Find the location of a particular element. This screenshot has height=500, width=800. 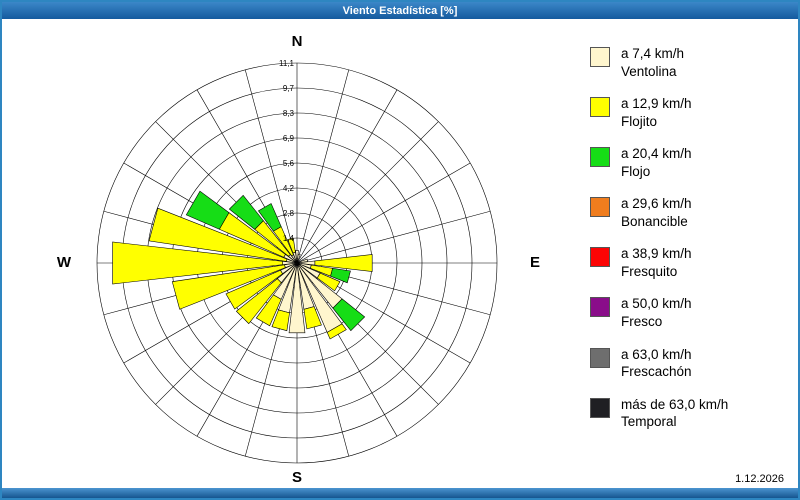

ventolina-color-swatch is located at coordinates (600, 57).